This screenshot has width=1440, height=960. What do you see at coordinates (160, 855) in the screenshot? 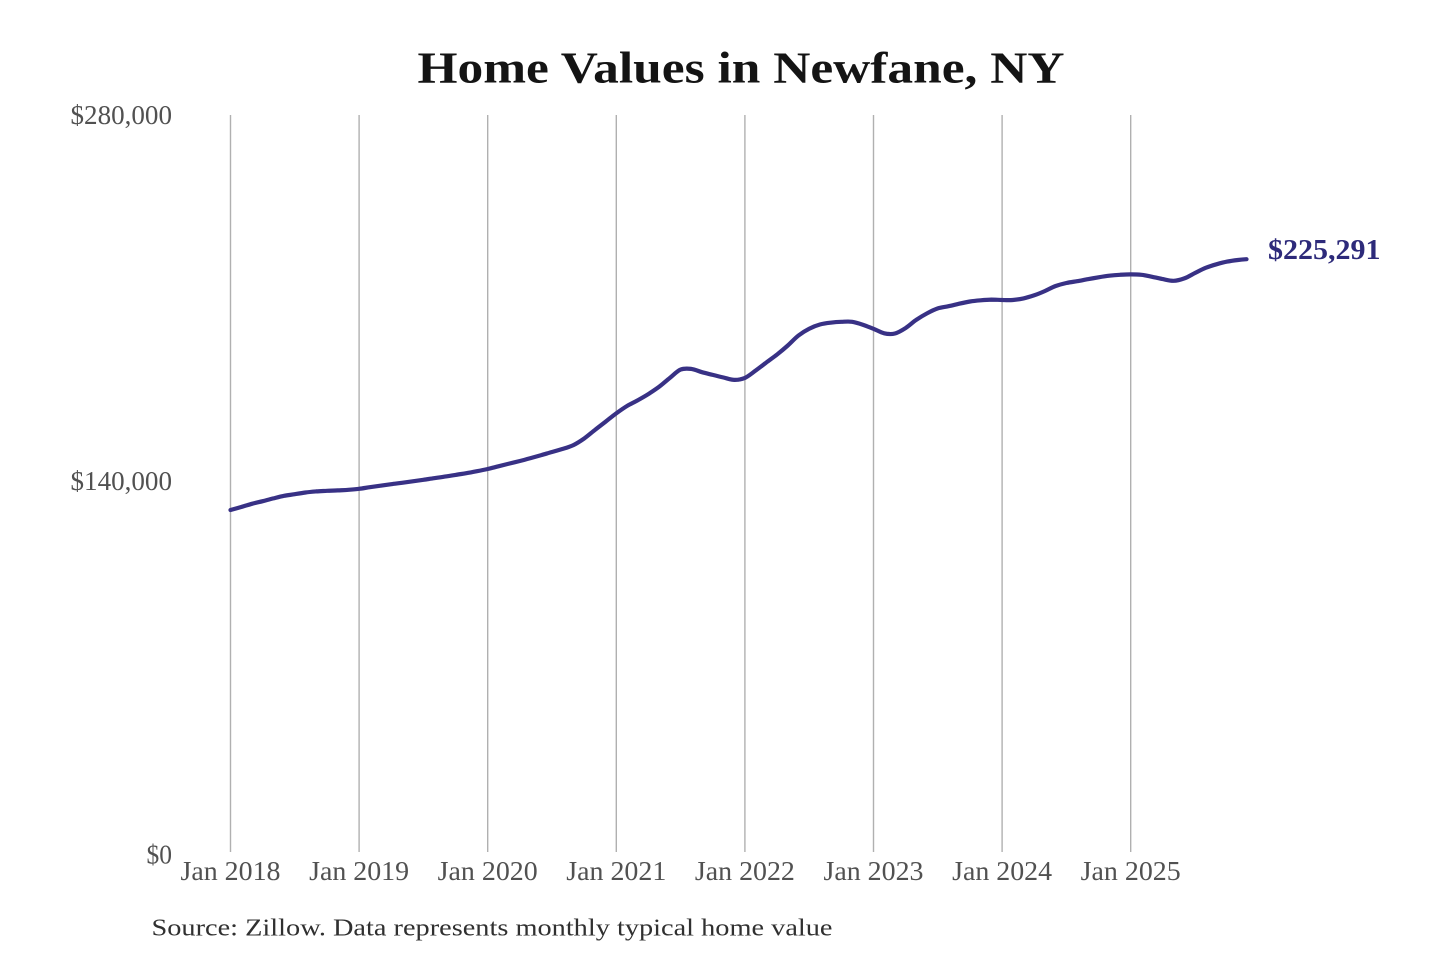
I see `svg-text: $0` at bounding box center [160, 855].